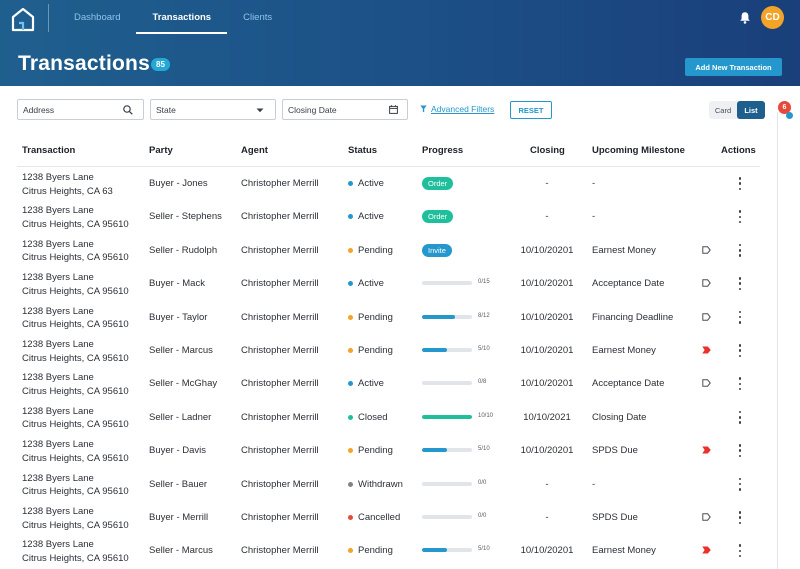  Describe the element at coordinates (531, 110) in the screenshot. I see `reset-button: RESET` at that location.